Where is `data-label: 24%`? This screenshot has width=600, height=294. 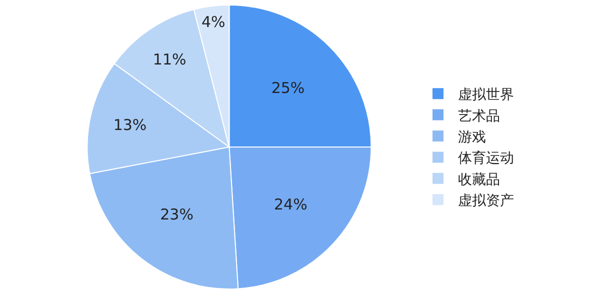 data-label: 24% is located at coordinates (291, 205).